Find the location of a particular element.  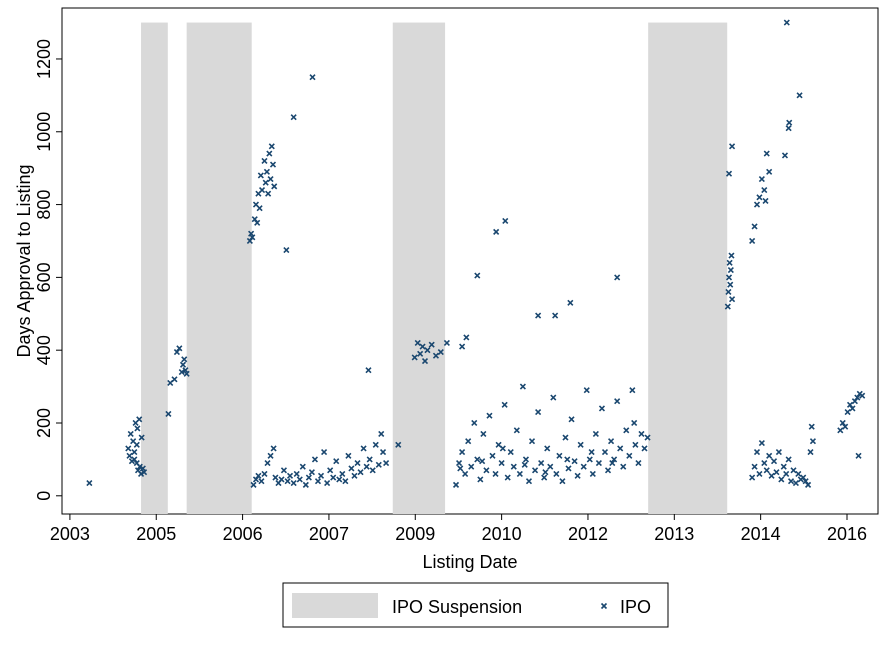

x-tick-label: 2016 is located at coordinates (847, 534).